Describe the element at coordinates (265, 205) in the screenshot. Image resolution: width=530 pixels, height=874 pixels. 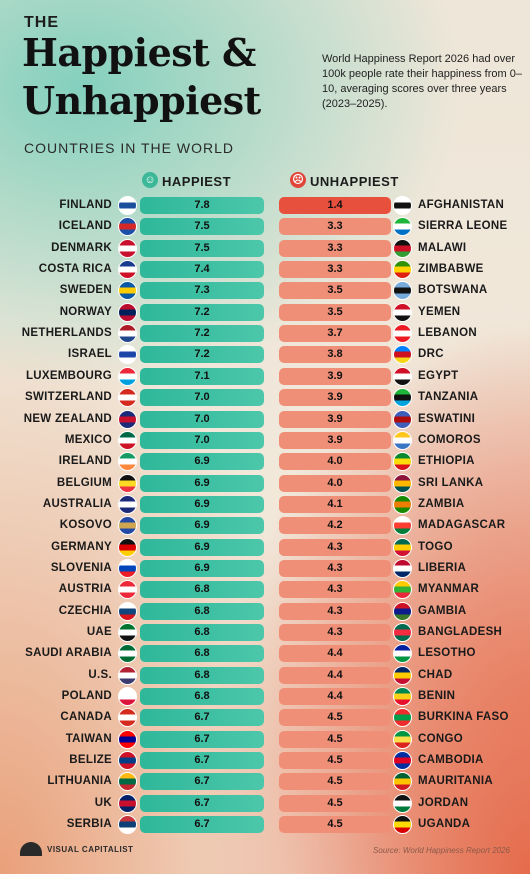
I see `table-row: FINLAND 7.8 1.4 AFGHANISTAN` at that location.